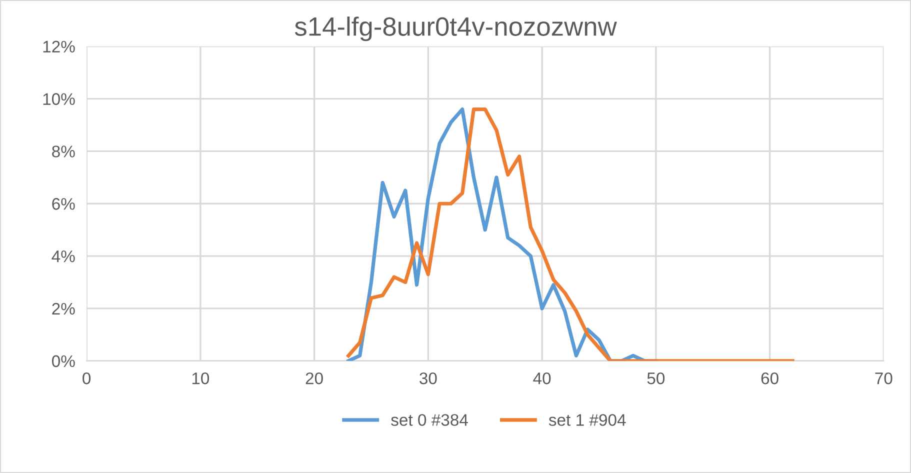 Image resolution: width=911 pixels, height=473 pixels. Describe the element at coordinates (59, 99) in the screenshot. I see `y-tick-label: 10%` at that location.